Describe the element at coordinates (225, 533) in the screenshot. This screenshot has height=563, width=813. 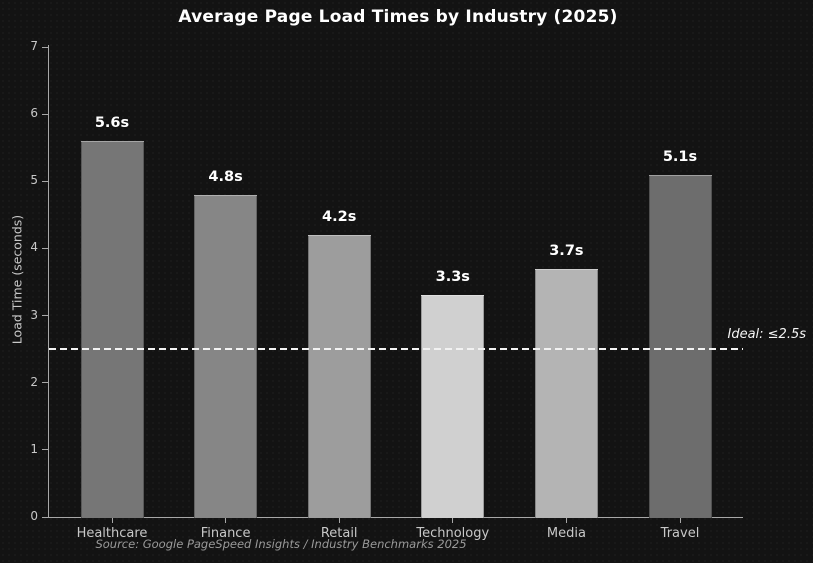
I see `x-tick-label-finance: Finance` at that location.